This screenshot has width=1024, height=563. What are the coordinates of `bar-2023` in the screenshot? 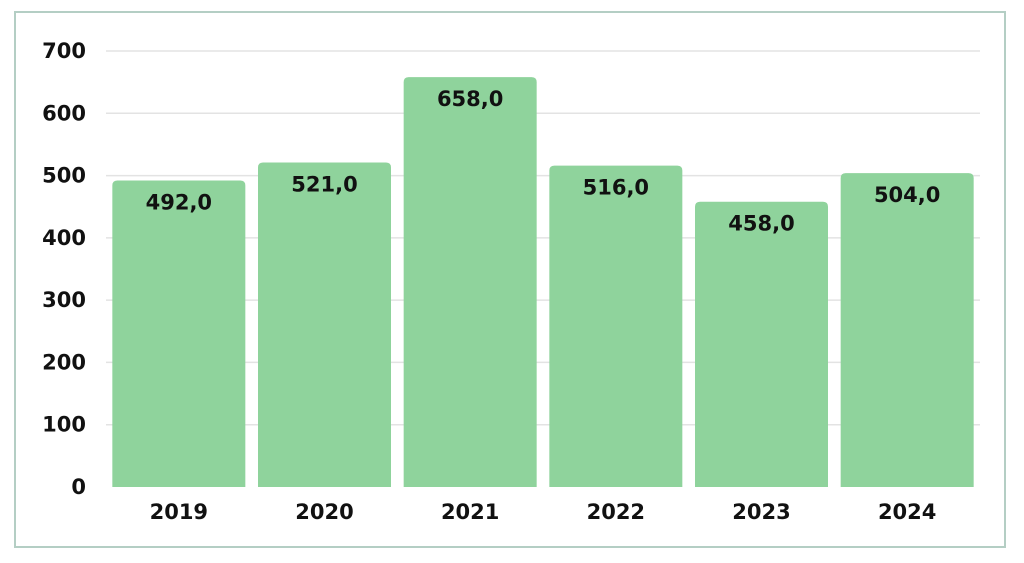 It's located at (761, 344).